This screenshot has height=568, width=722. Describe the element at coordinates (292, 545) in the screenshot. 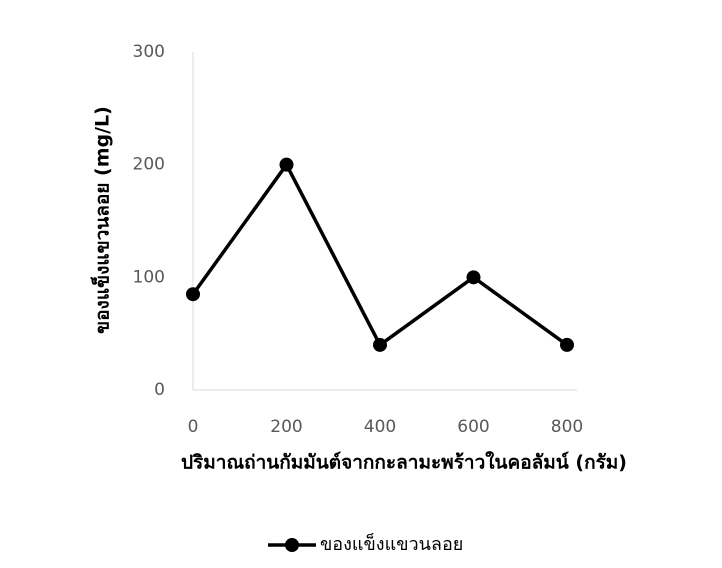

I see `legend-marker` at that location.